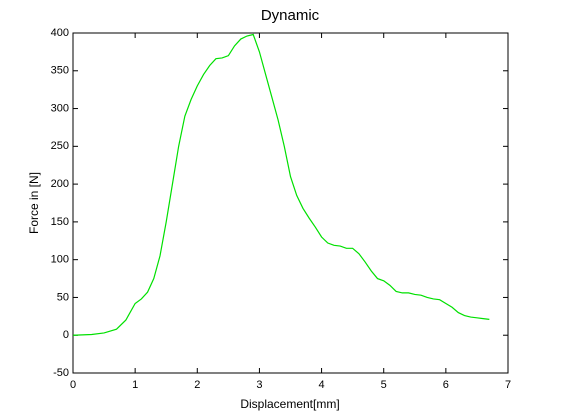 Image resolution: width=561 pixels, height=420 pixels. What do you see at coordinates (289, 404) in the screenshot?
I see `x-axis-label: Displacement[mm]` at bounding box center [289, 404].